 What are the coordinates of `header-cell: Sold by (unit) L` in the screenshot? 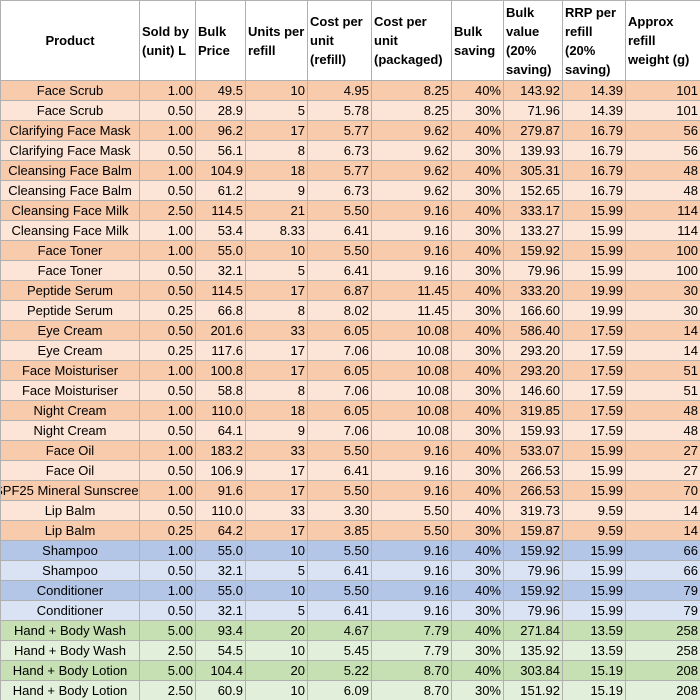 It's located at (167, 40).